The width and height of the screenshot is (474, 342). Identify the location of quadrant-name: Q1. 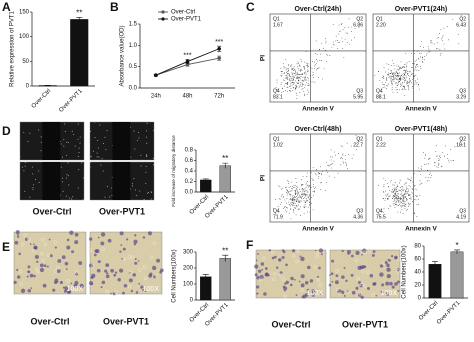
(379, 139).